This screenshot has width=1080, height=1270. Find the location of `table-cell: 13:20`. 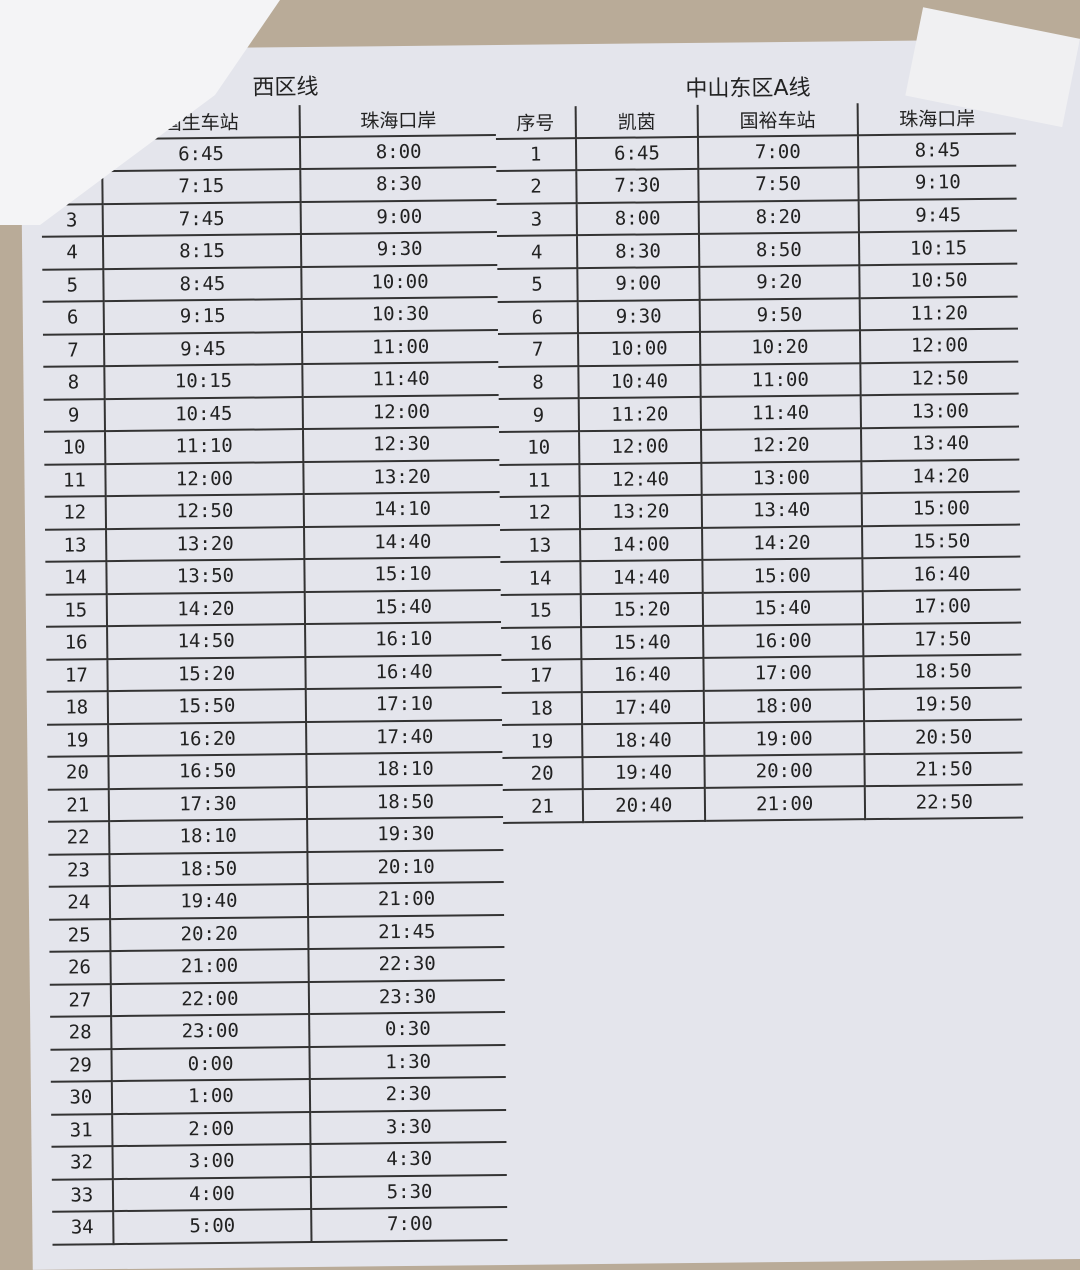

table-cell: 13:20 is located at coordinates (205, 544).